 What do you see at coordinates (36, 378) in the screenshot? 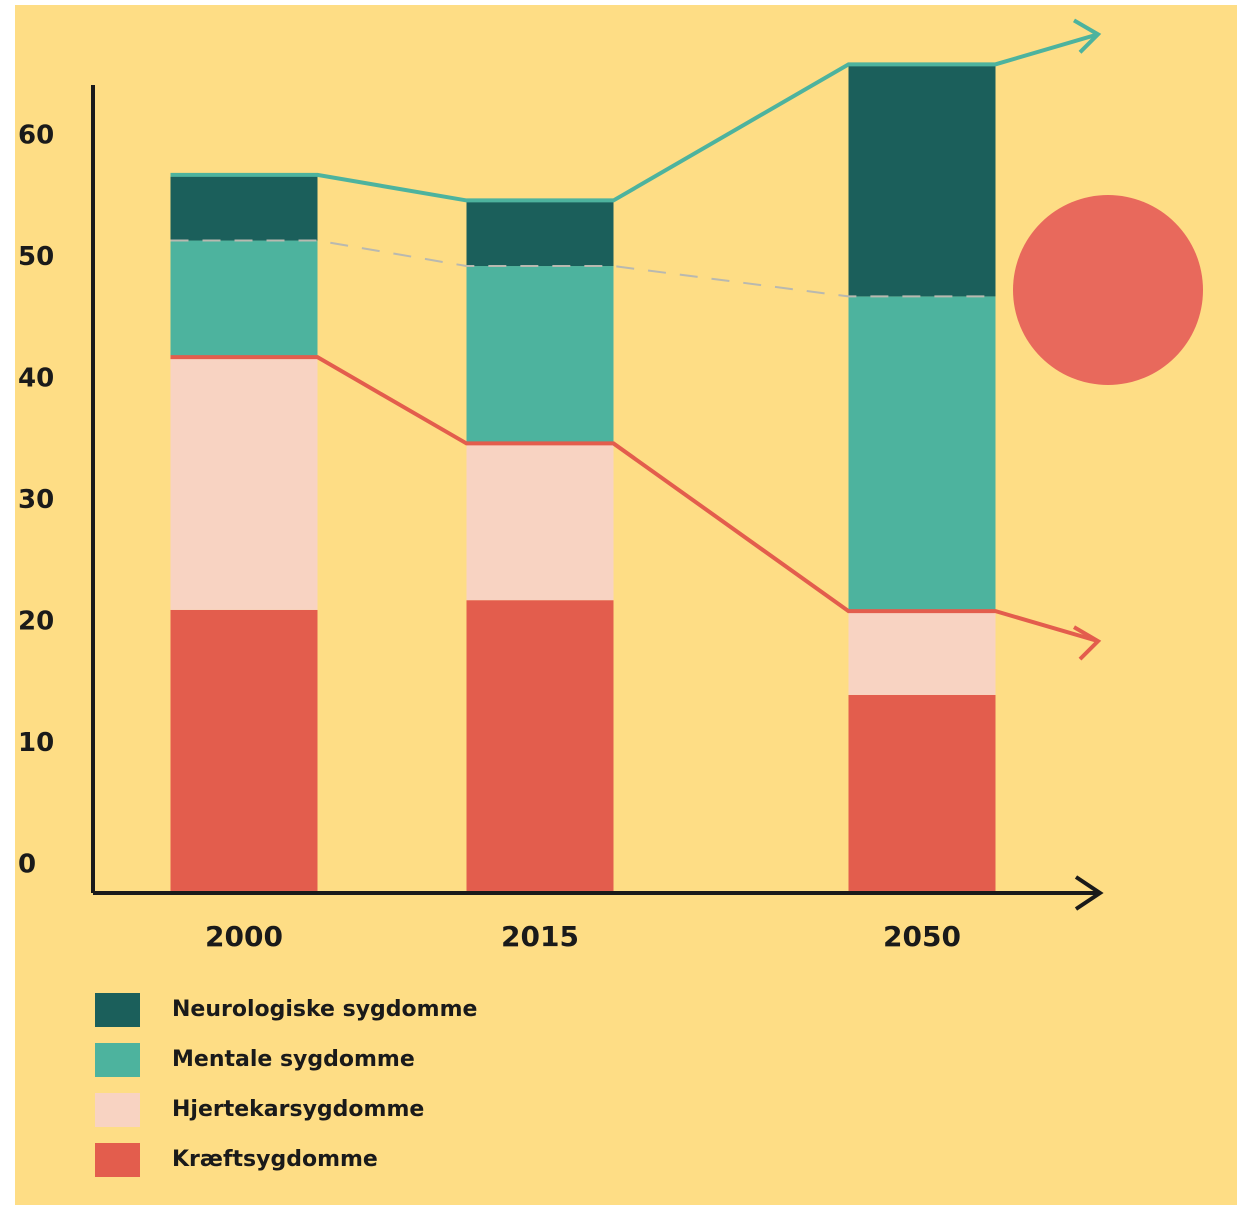
I see `y-tick-label: 40` at bounding box center [36, 378].